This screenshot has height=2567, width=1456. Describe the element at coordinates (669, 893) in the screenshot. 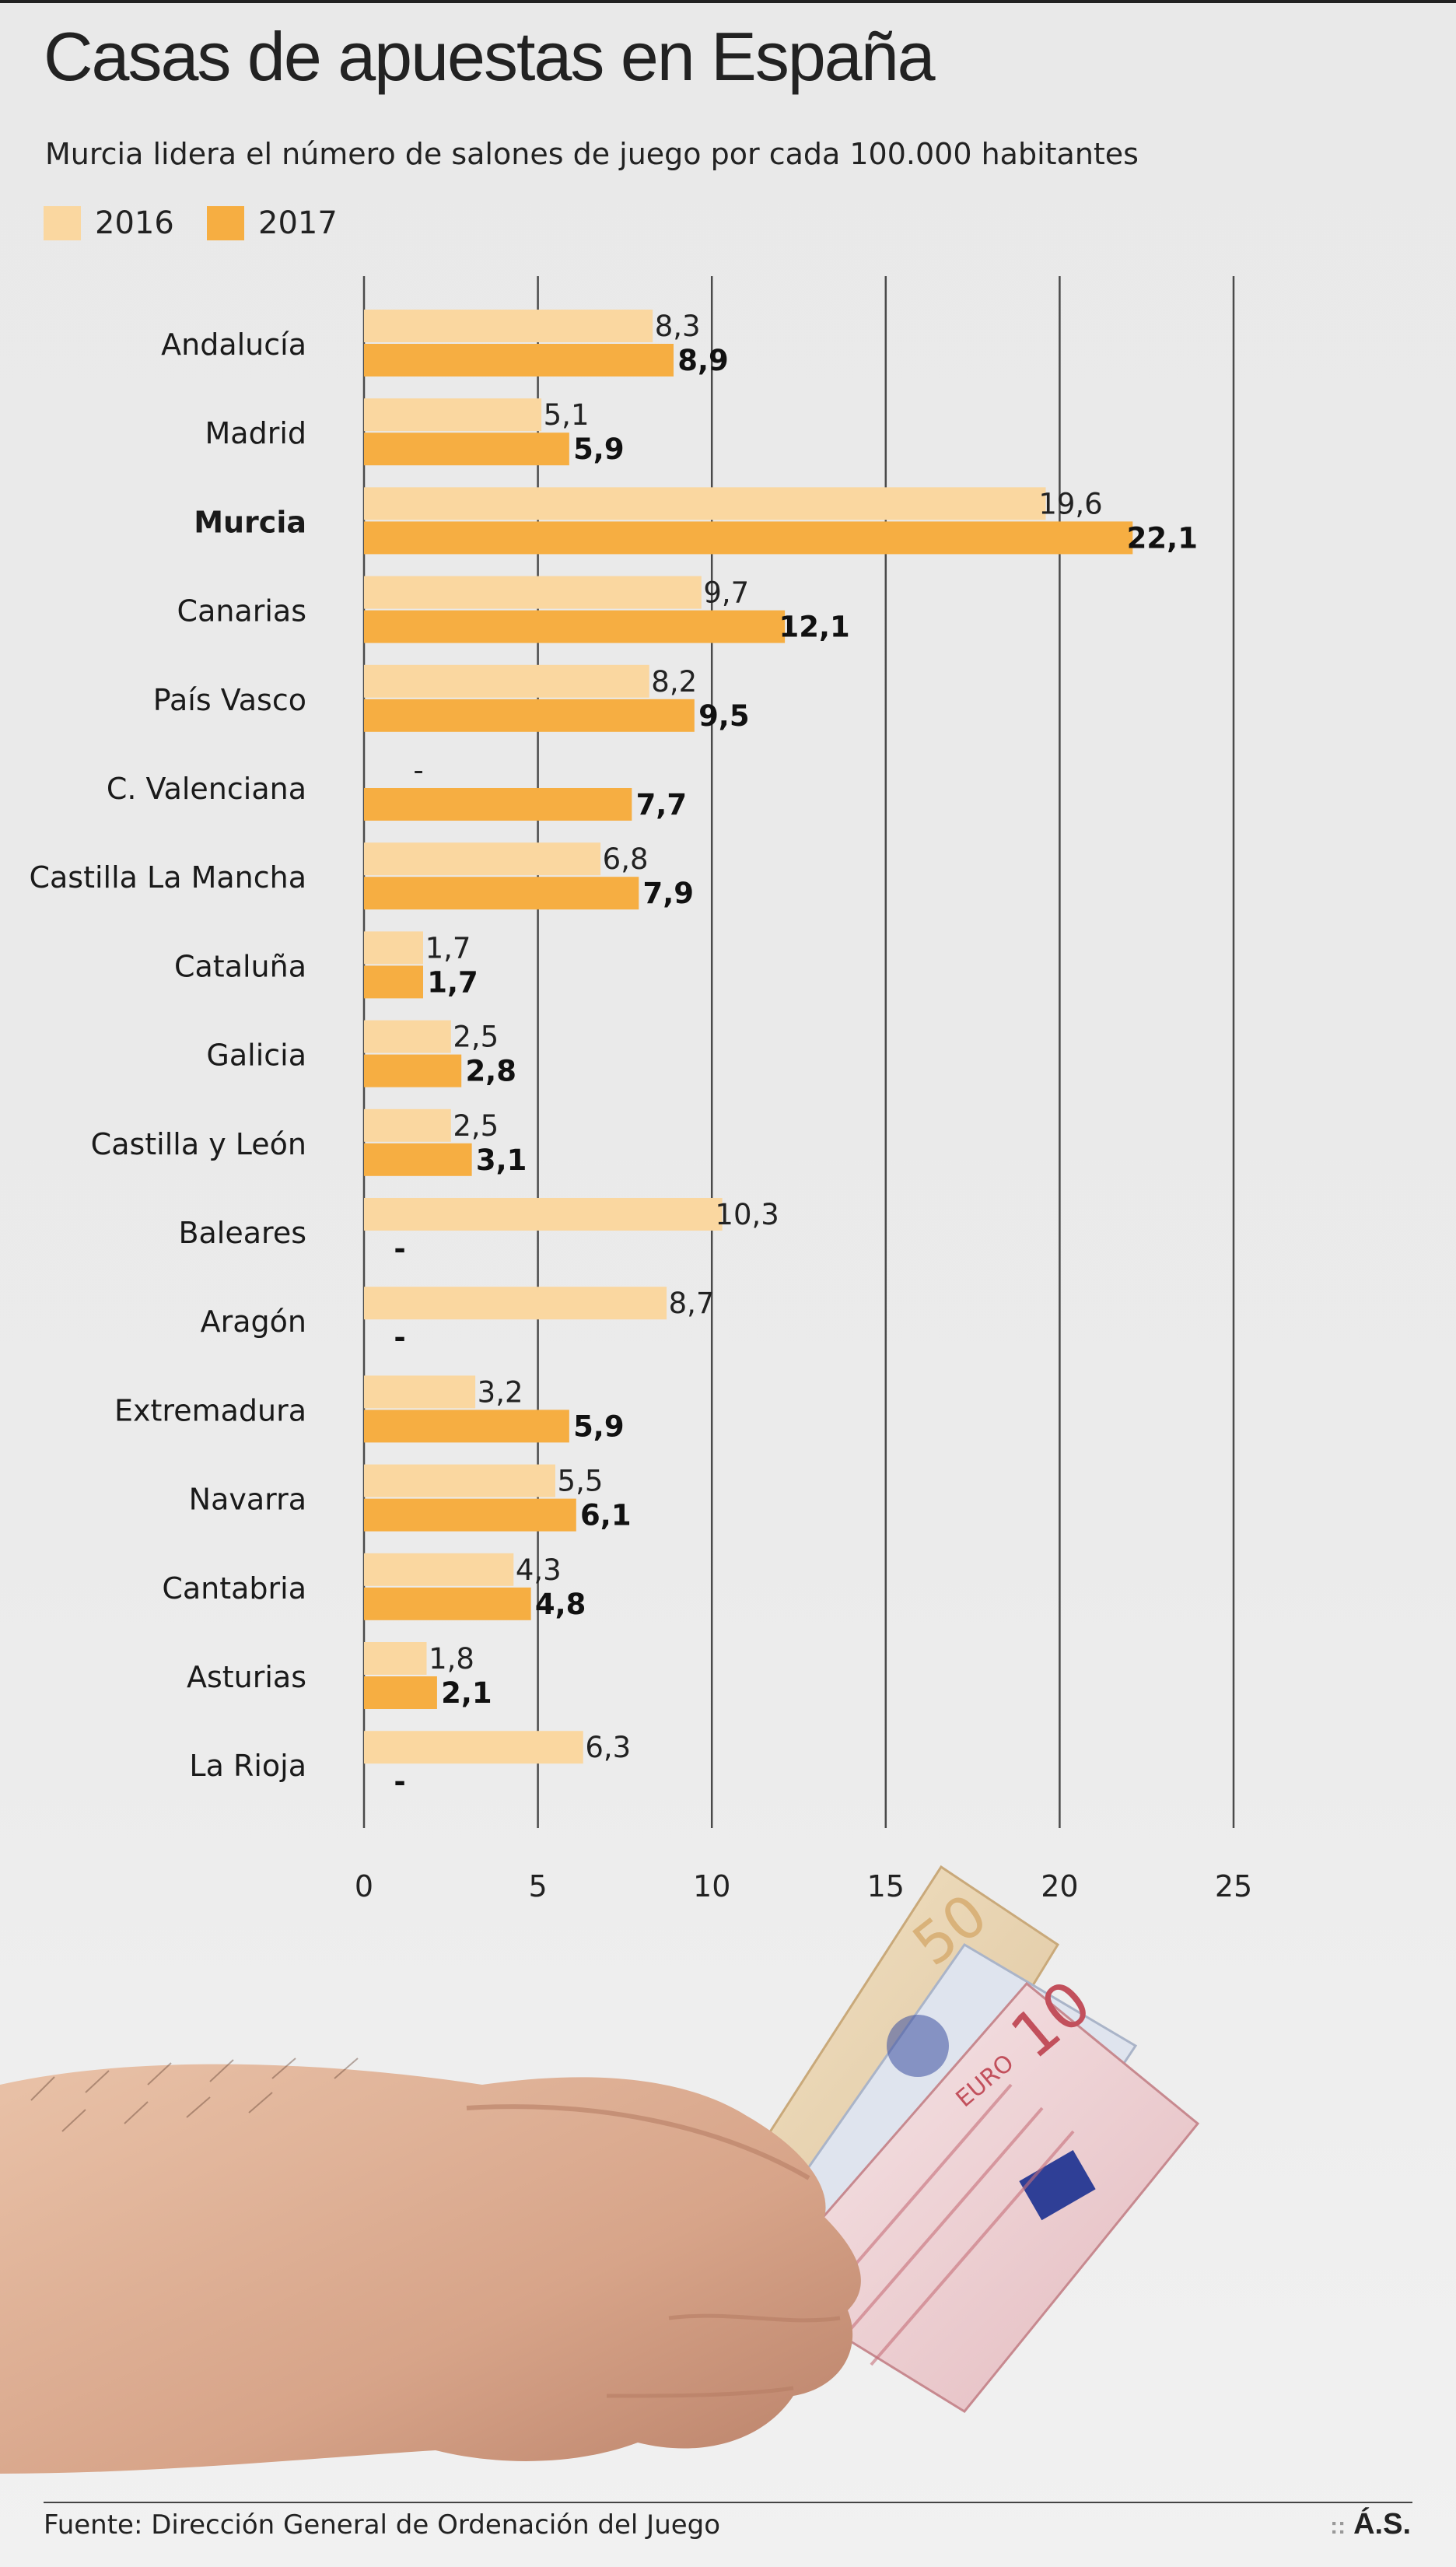

I see `data-label-2017-castilla-la-mancha: 7,9` at that location.